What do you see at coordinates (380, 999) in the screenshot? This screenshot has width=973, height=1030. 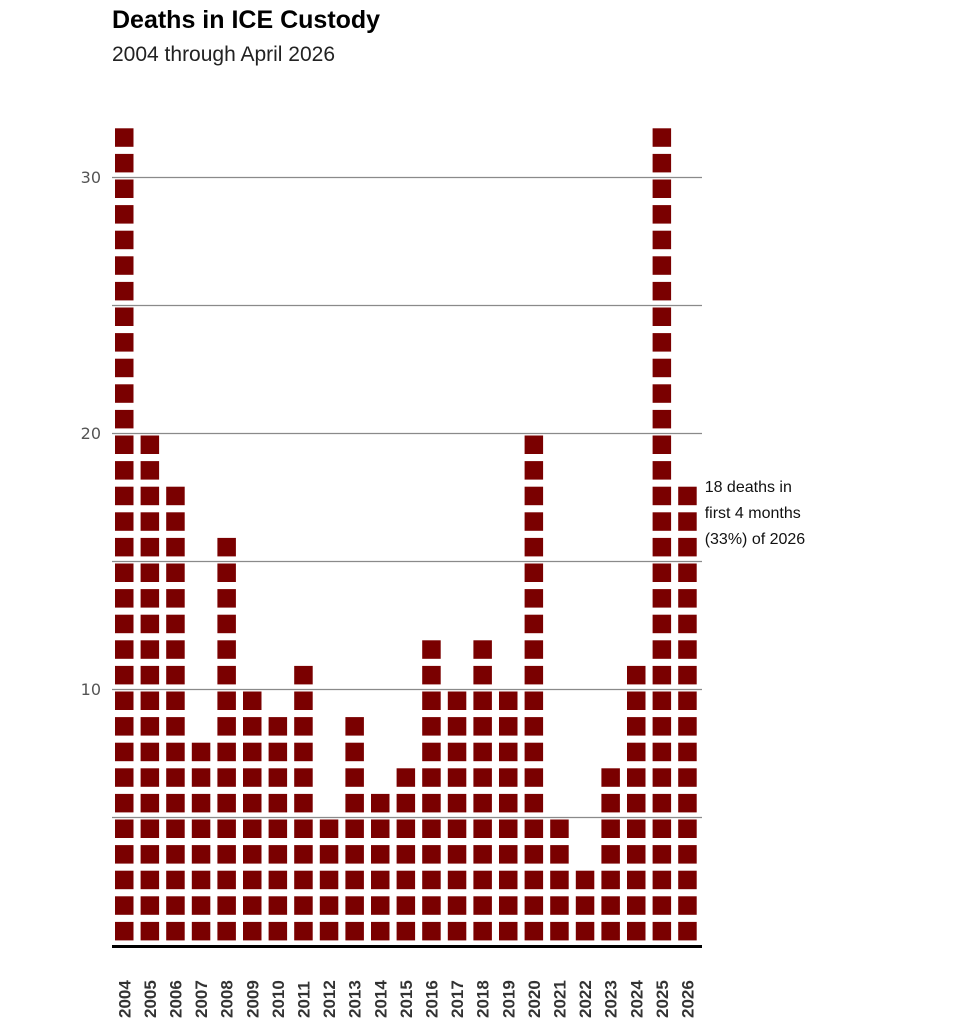 I see `x-tick-label: 2014` at bounding box center [380, 999].